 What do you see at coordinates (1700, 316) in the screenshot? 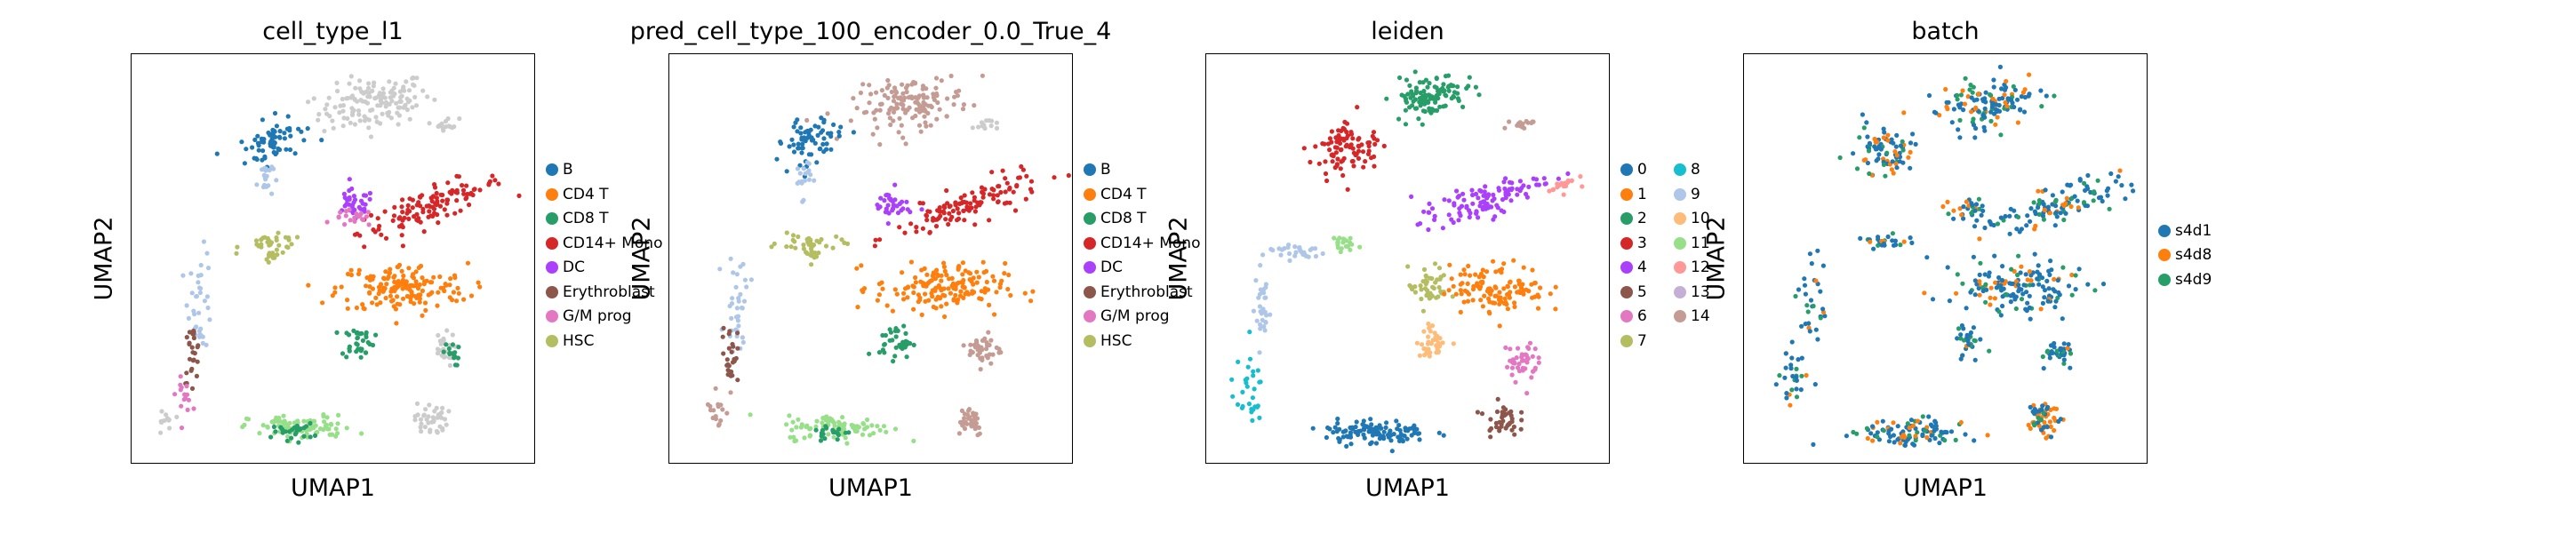
I see `legend-label: 14` at bounding box center [1700, 316].